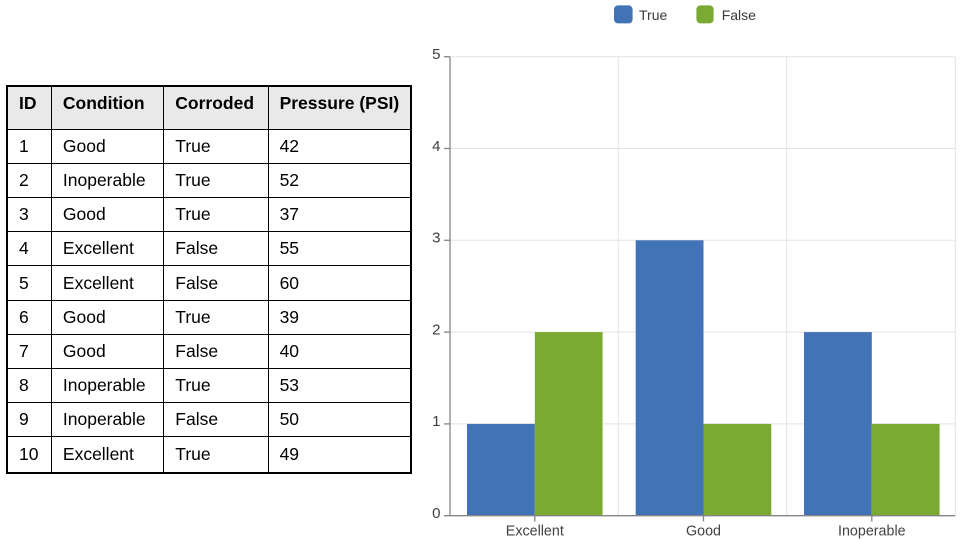 The height and width of the screenshot is (540, 967). What do you see at coordinates (436, 146) in the screenshot?
I see `svg-text: 4` at bounding box center [436, 146].